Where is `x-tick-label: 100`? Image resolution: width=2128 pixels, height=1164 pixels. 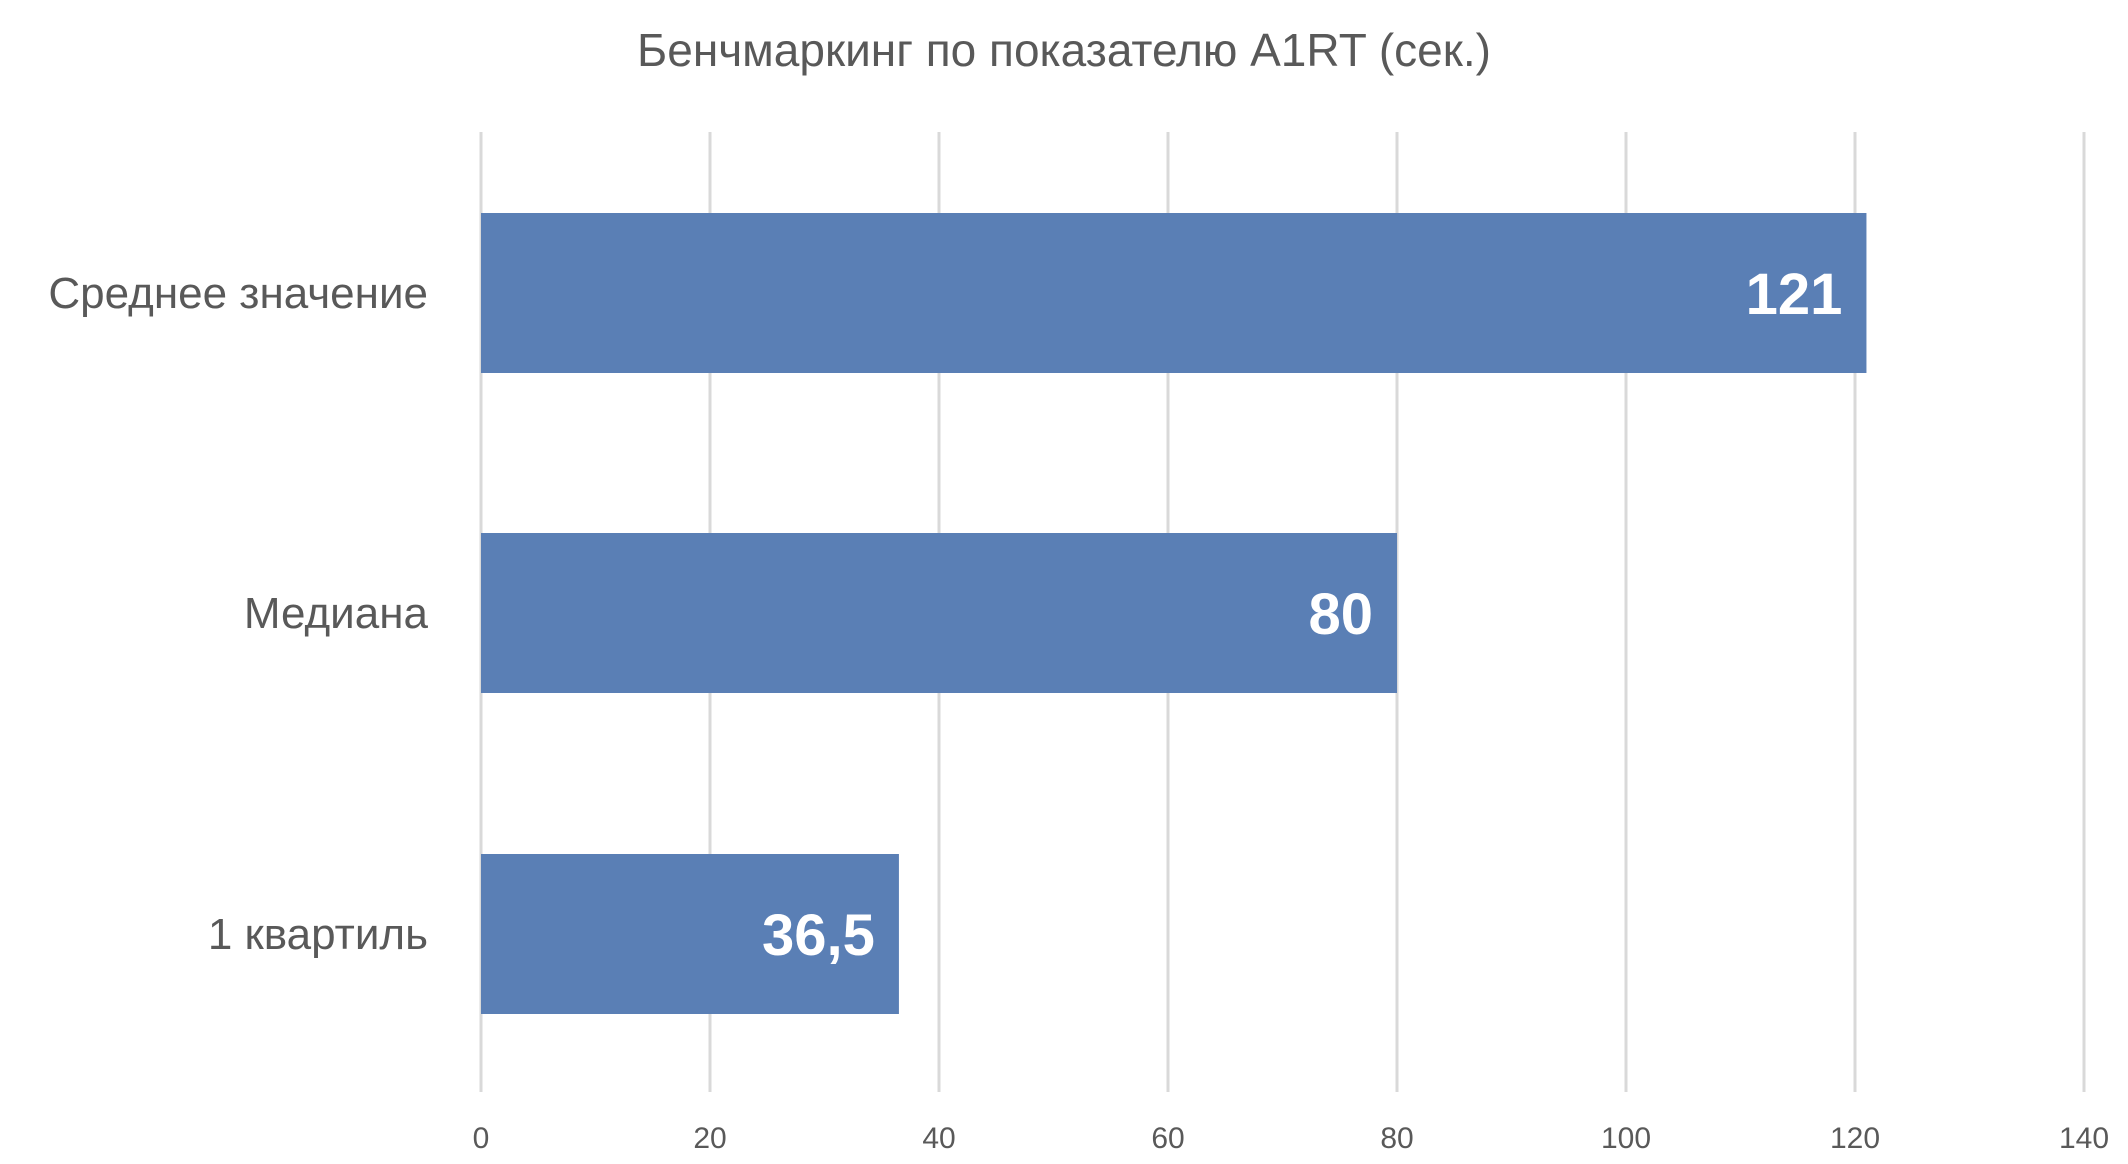
x-tick-label: 100 is located at coordinates (1626, 1138).